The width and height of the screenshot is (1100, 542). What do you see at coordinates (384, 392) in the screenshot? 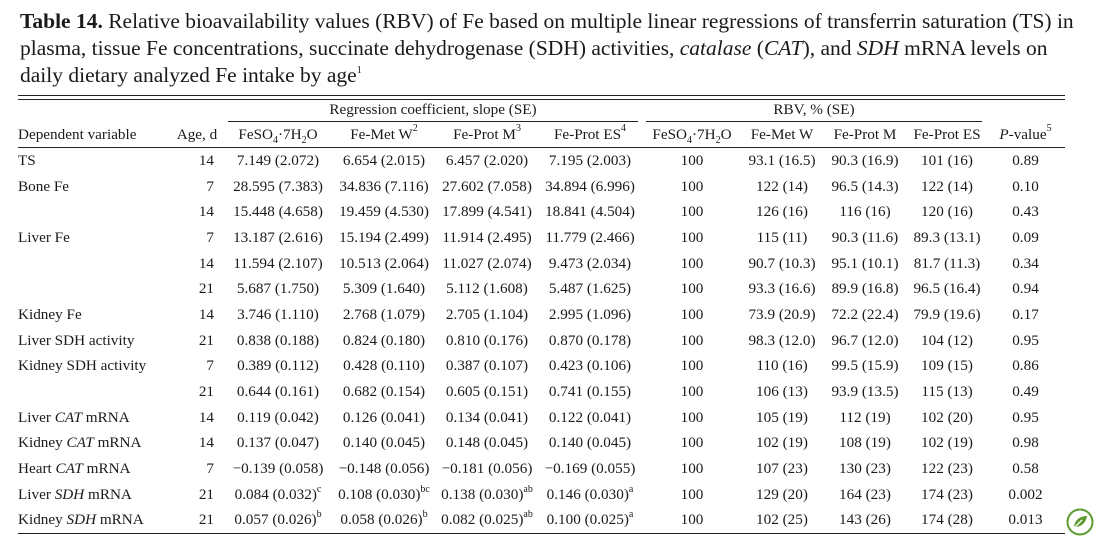
I see `cell-slope-femet-w: 0.682 (0.154)` at bounding box center [384, 392].